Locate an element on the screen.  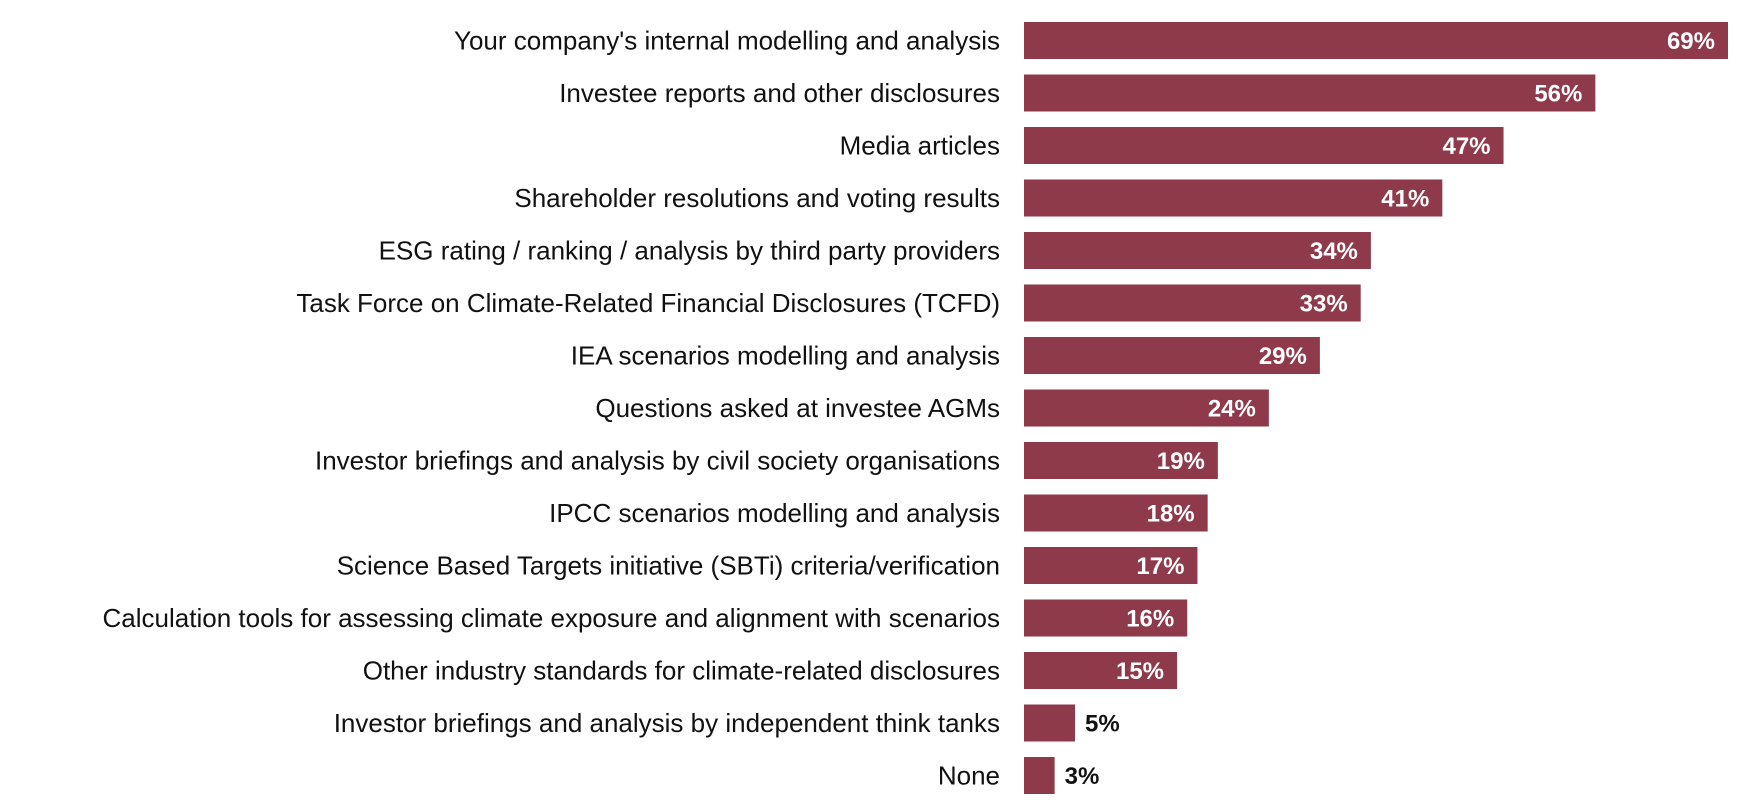
value-label-3: 41% is located at coordinates (1405, 199).